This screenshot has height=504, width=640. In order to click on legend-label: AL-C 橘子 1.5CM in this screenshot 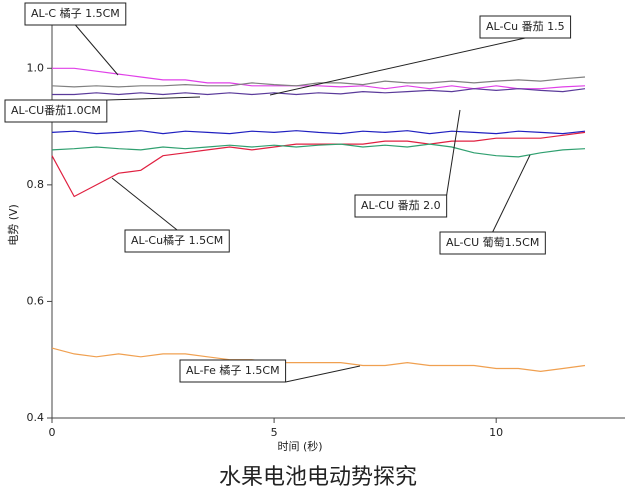, I will do `click(75, 13)`.